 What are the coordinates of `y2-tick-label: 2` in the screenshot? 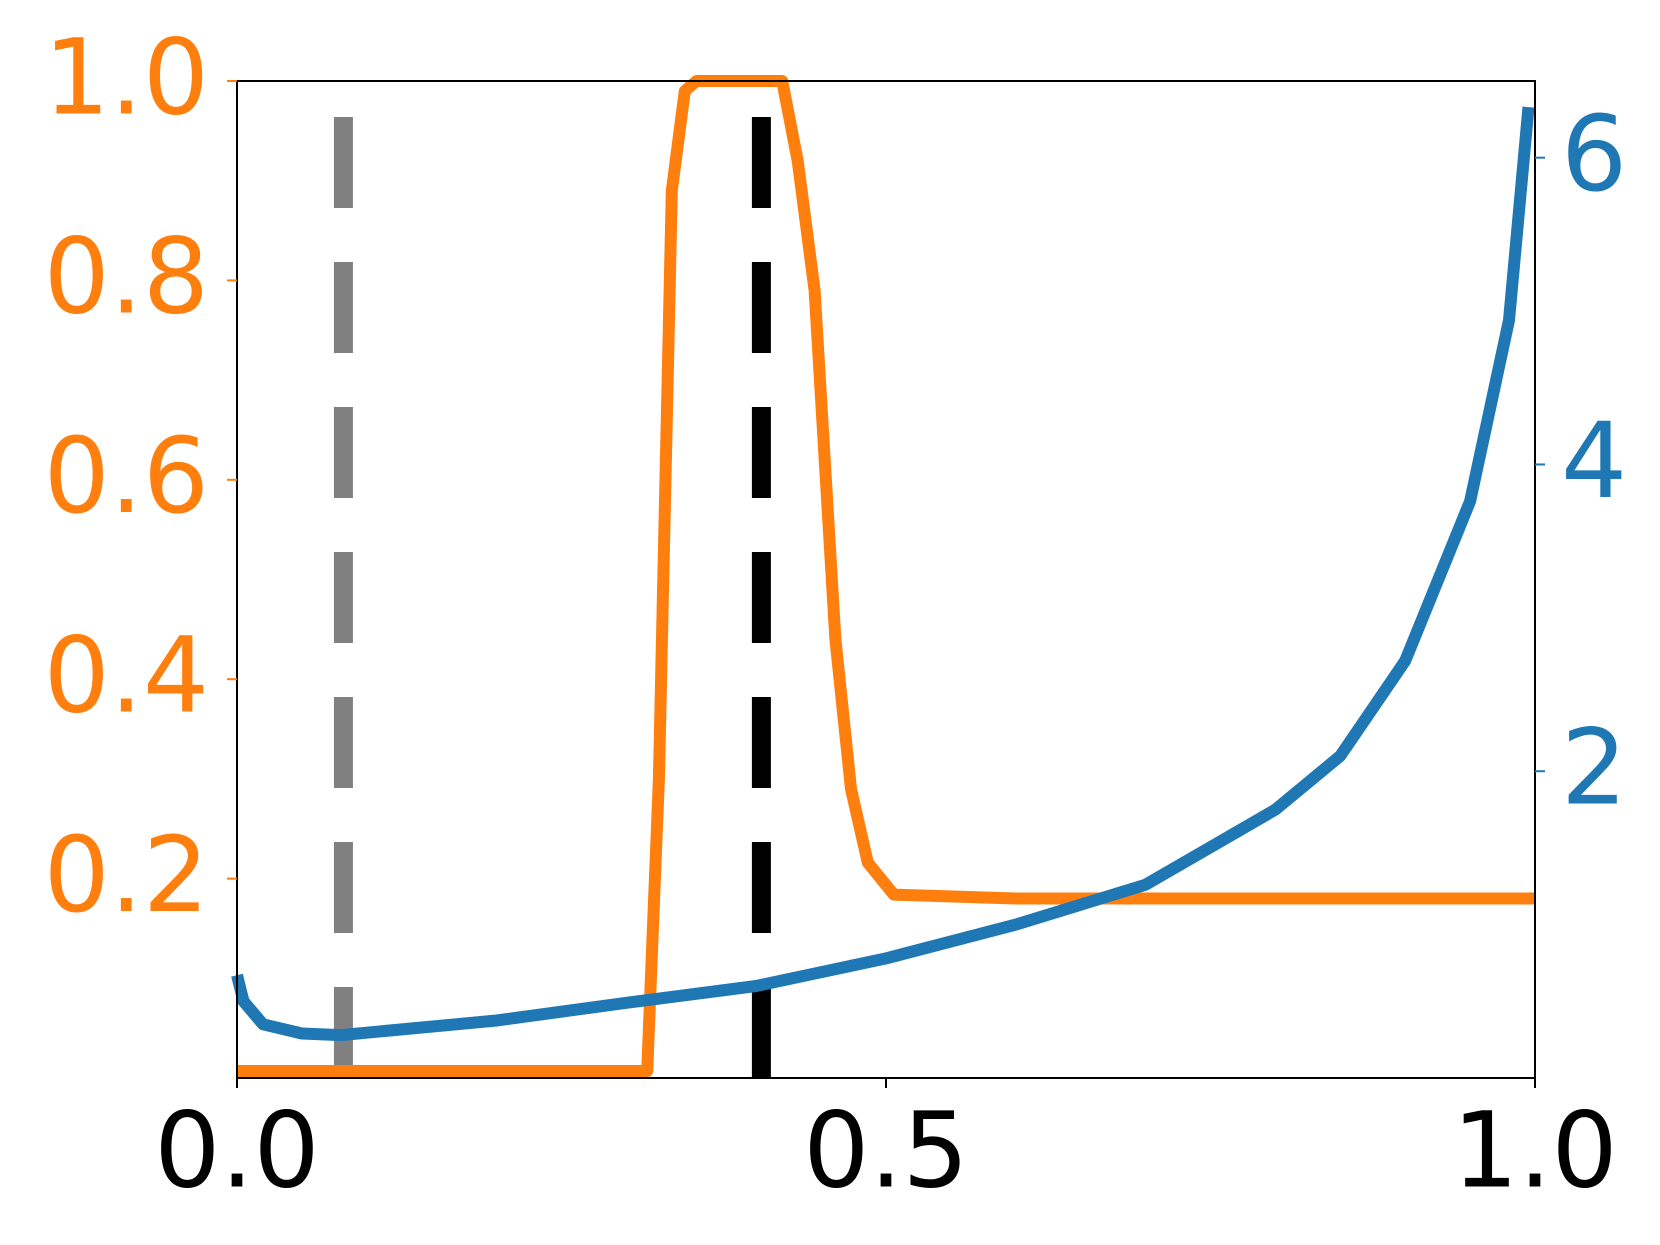 It's located at (1594, 768).